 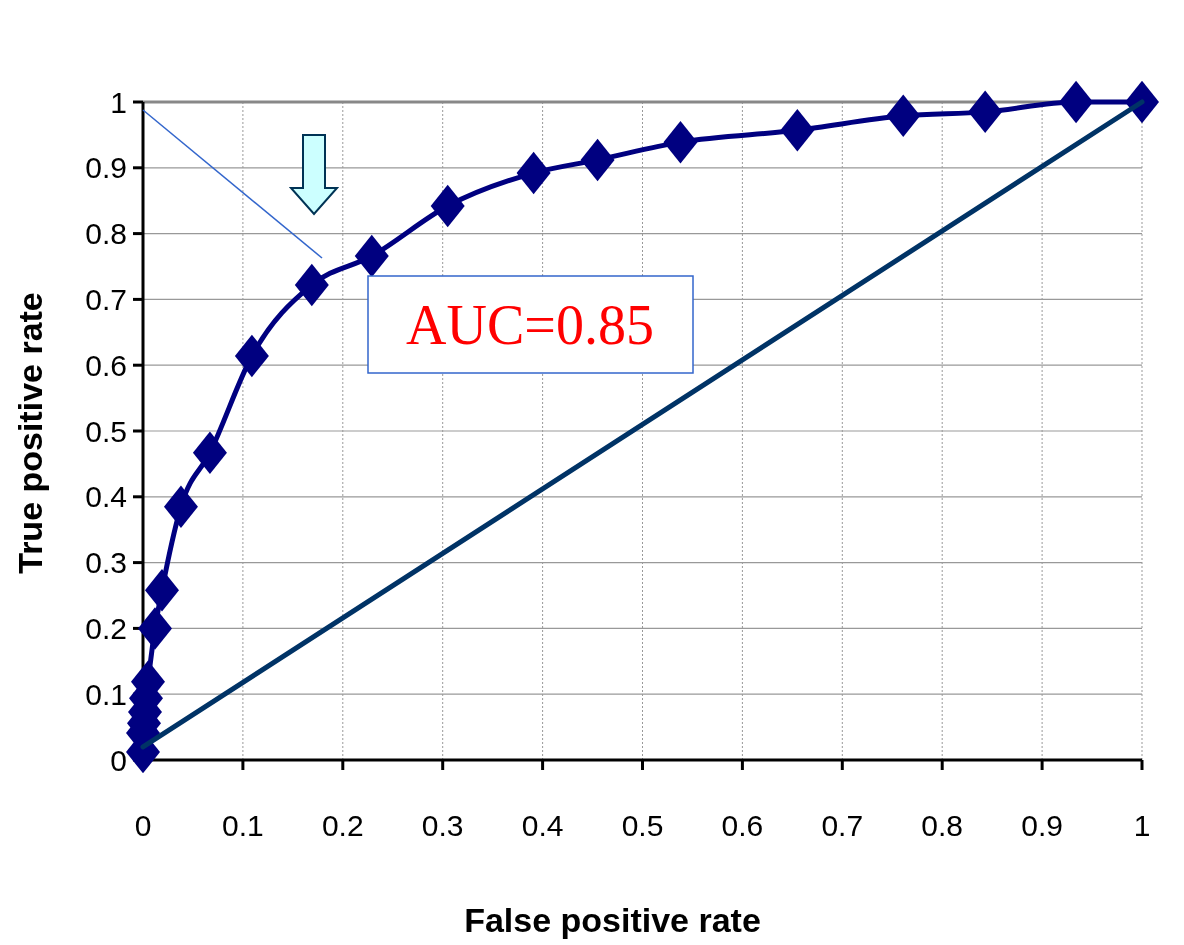 What do you see at coordinates (106, 299) in the screenshot?
I see `y-tick-label: 0.7` at bounding box center [106, 299].